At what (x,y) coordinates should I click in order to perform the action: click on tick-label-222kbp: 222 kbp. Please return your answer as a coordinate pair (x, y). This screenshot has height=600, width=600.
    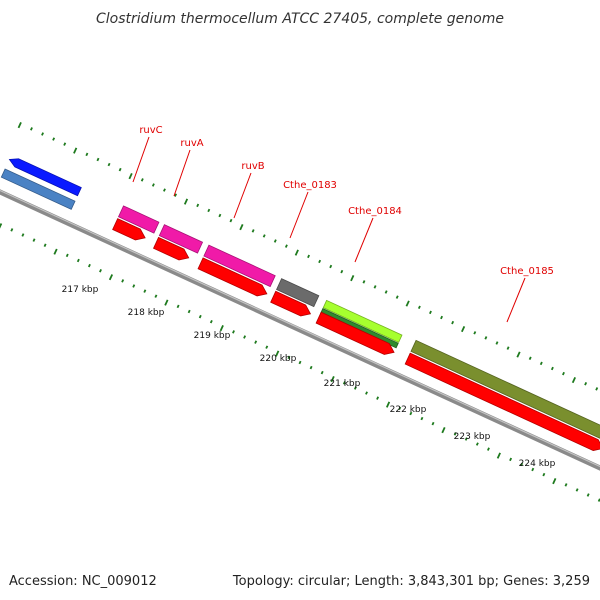
    Looking at the image, I should click on (408, 410).